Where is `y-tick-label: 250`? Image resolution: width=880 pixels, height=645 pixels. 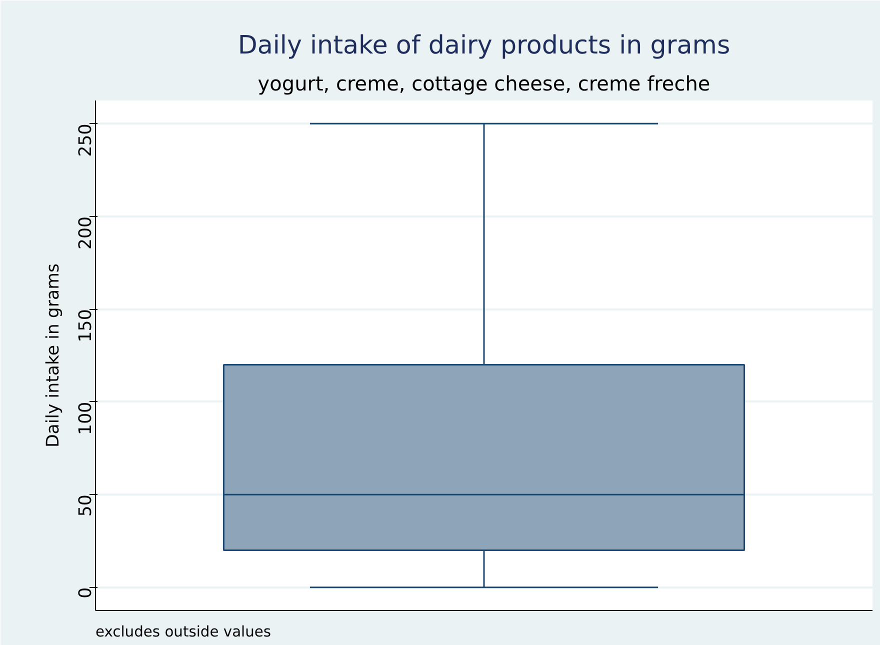 y-tick-label: 250 is located at coordinates (86, 140).